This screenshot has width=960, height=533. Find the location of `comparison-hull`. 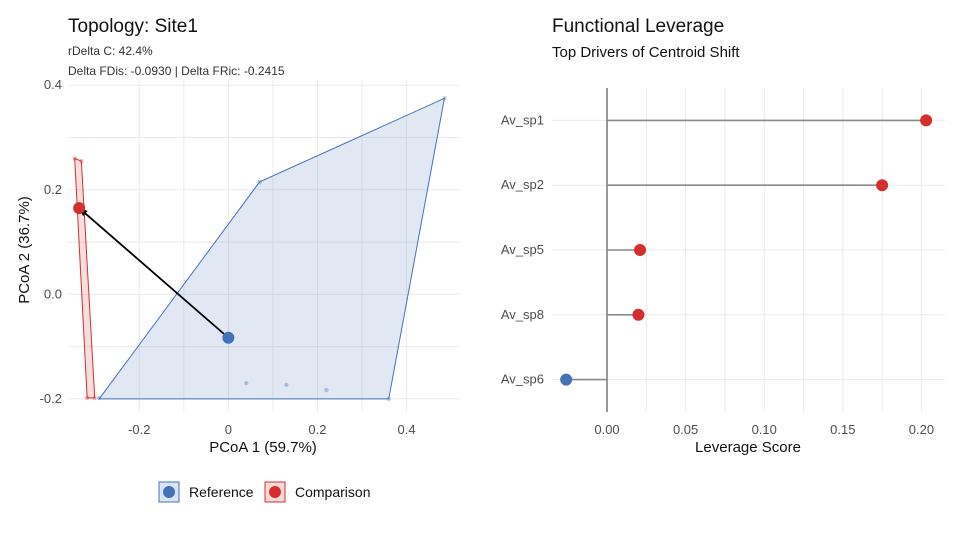

comparison-hull is located at coordinates (85, 278).